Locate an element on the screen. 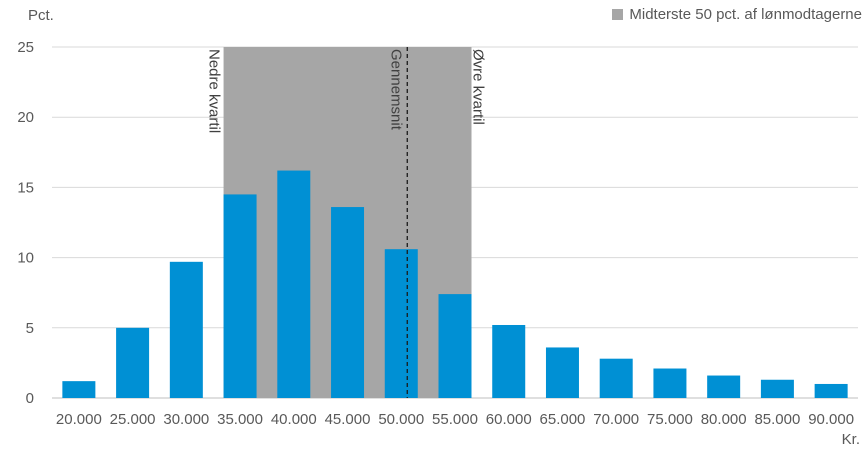 This screenshot has height=454, width=866. y-tick-label: 0 is located at coordinates (30, 398).